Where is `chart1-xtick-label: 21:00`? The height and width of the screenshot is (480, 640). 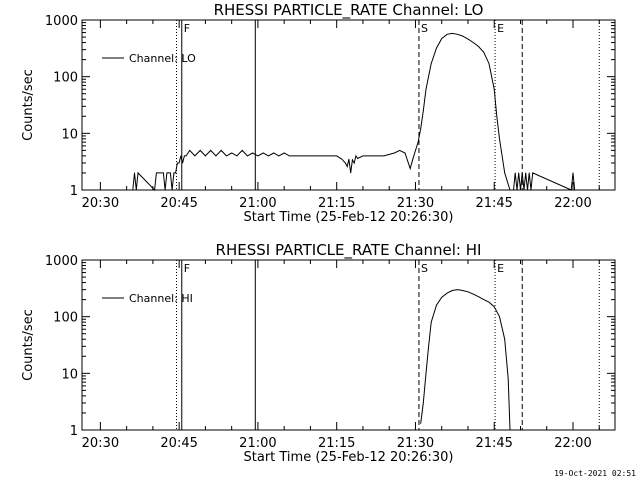 chart1-xtick-label: 21:00 is located at coordinates (257, 203).